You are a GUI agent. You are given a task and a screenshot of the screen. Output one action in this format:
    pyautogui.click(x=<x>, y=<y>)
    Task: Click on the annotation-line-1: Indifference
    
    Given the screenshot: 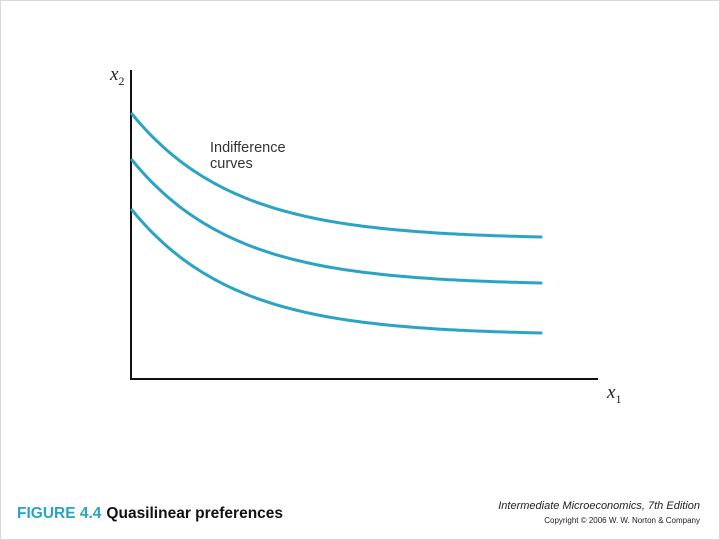 What is the action you would take?
    pyautogui.click(x=248, y=148)
    